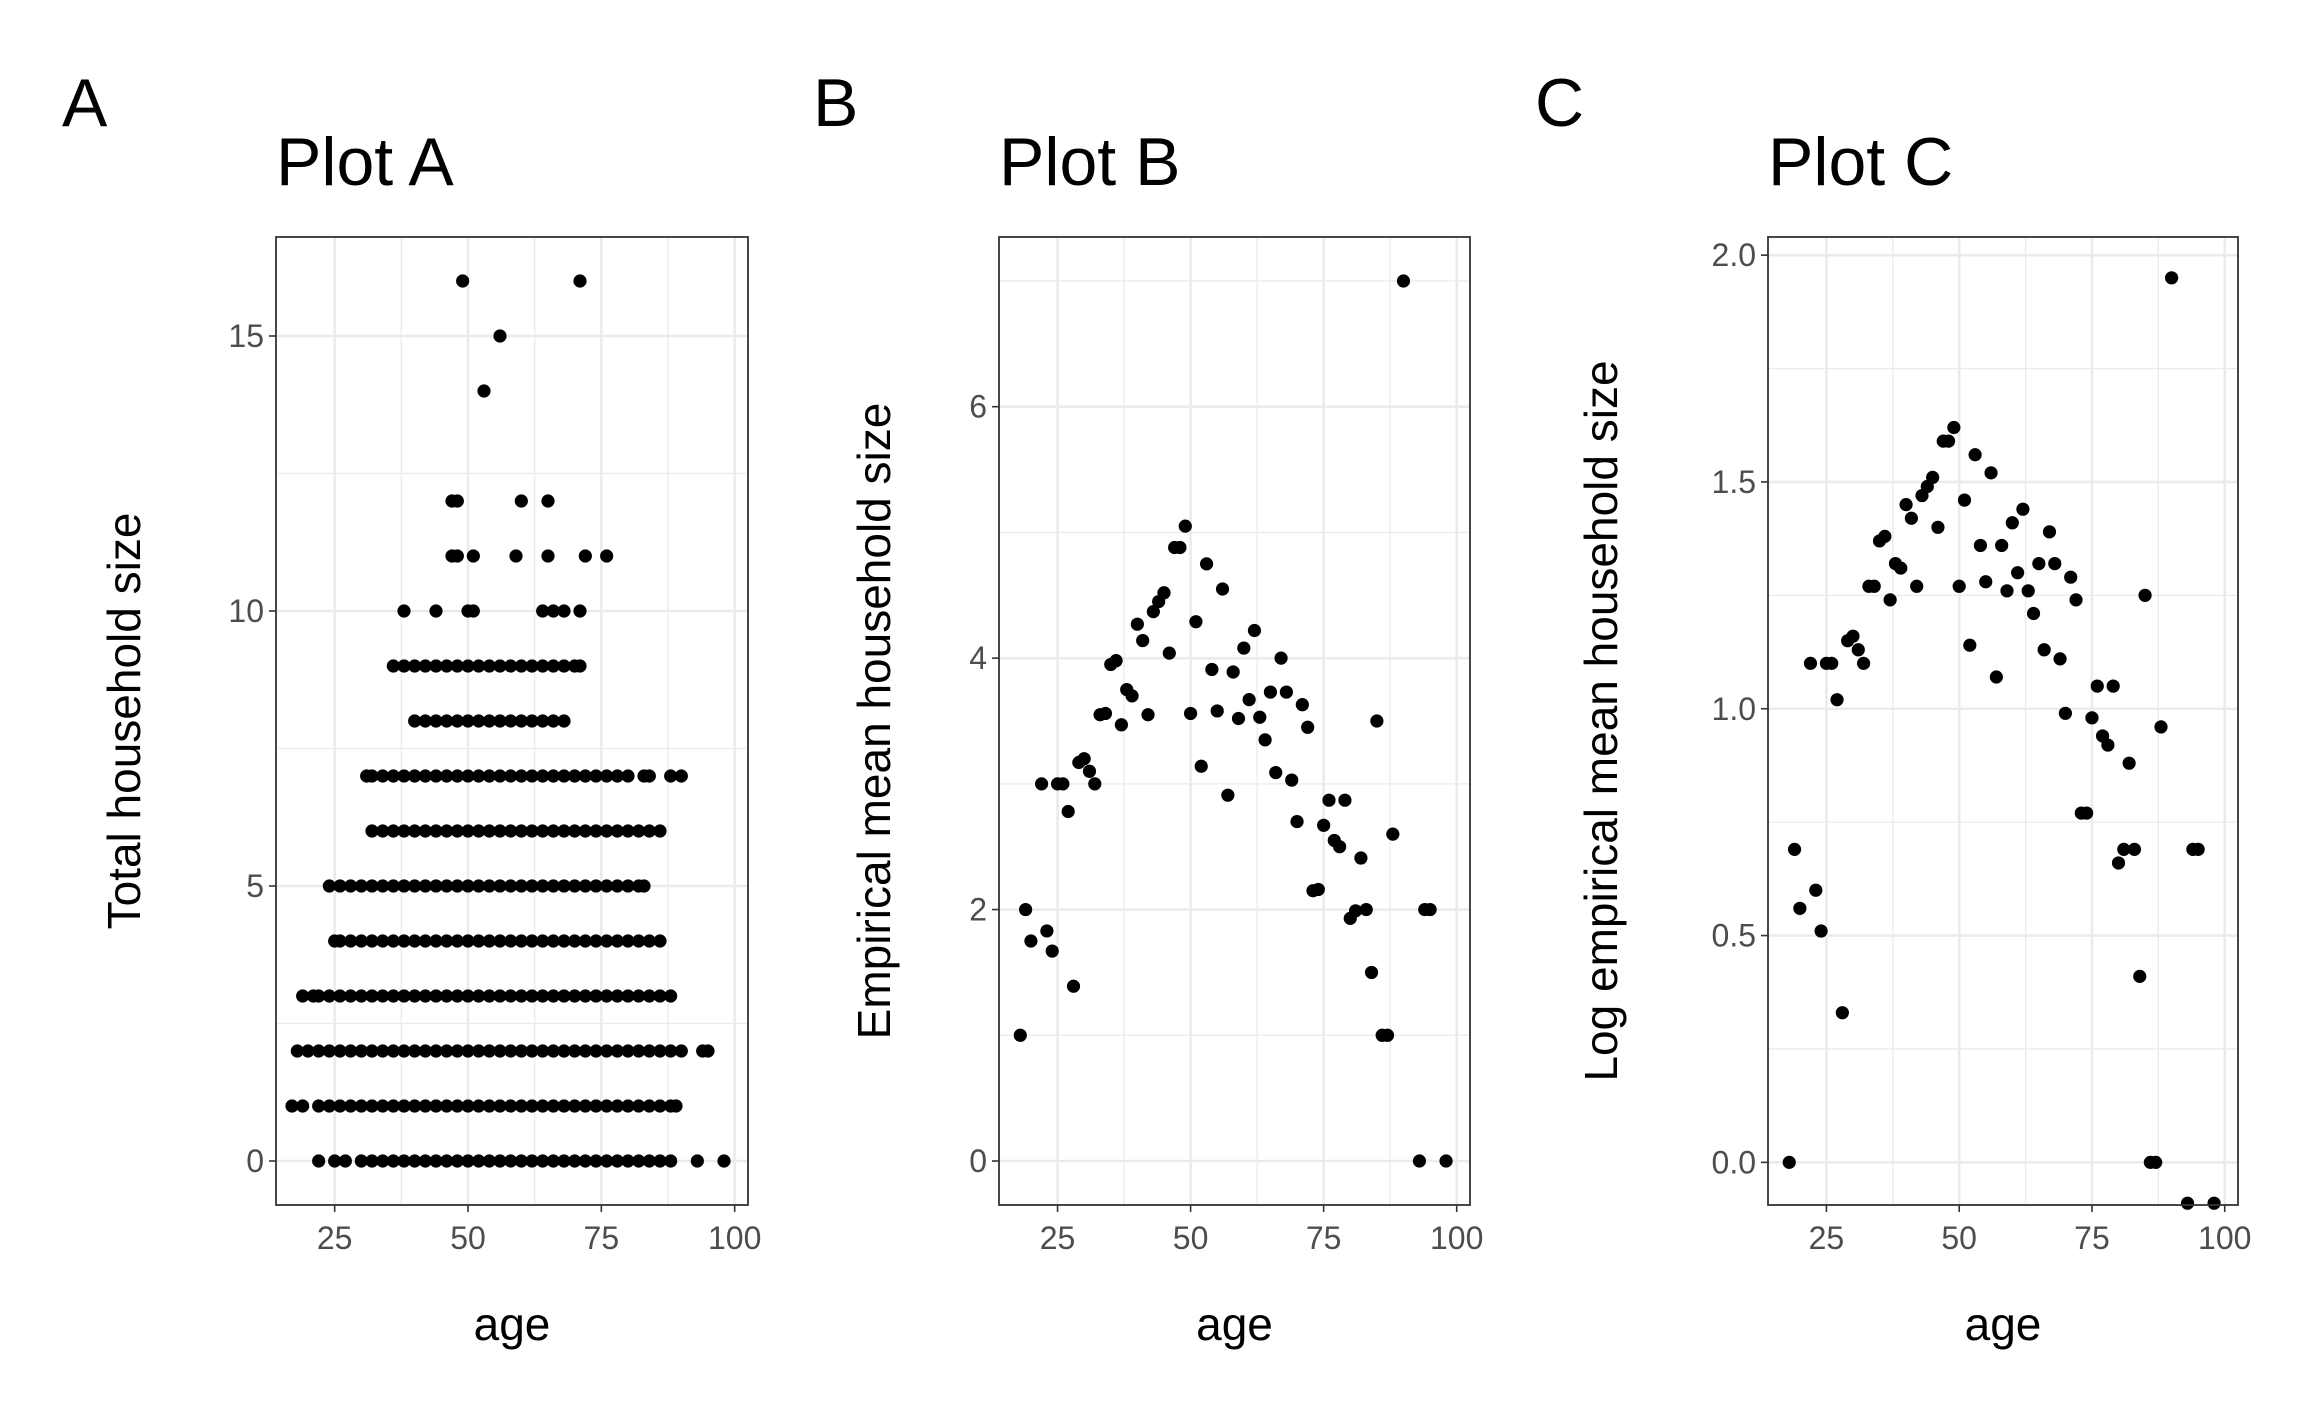  What do you see at coordinates (1959, 1238) in the screenshot?
I see `x-tick-label: 50` at bounding box center [1959, 1238].